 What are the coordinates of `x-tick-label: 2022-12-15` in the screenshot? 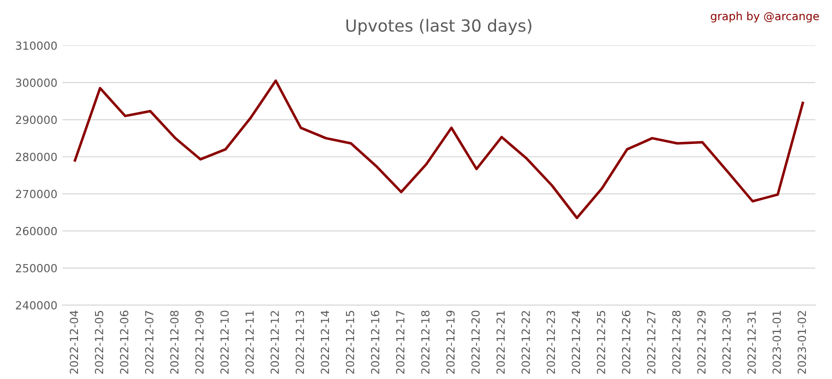 It's located at (350, 342).